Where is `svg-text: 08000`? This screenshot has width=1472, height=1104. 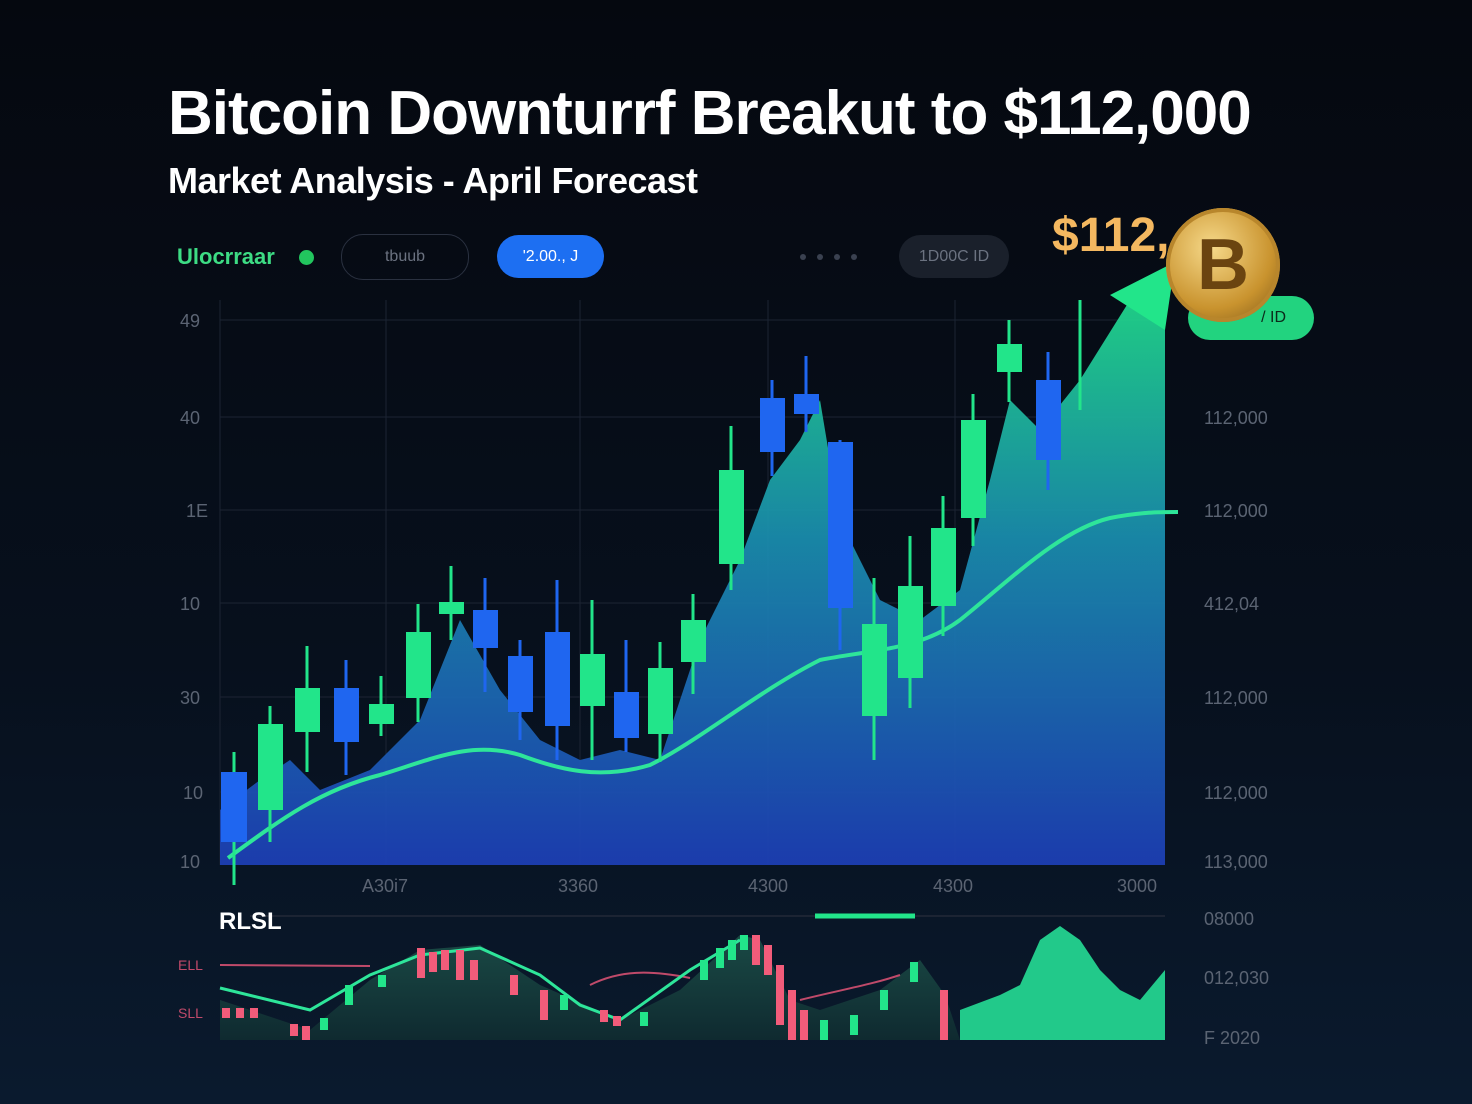 svg-text: 08000 is located at coordinates (1229, 919).